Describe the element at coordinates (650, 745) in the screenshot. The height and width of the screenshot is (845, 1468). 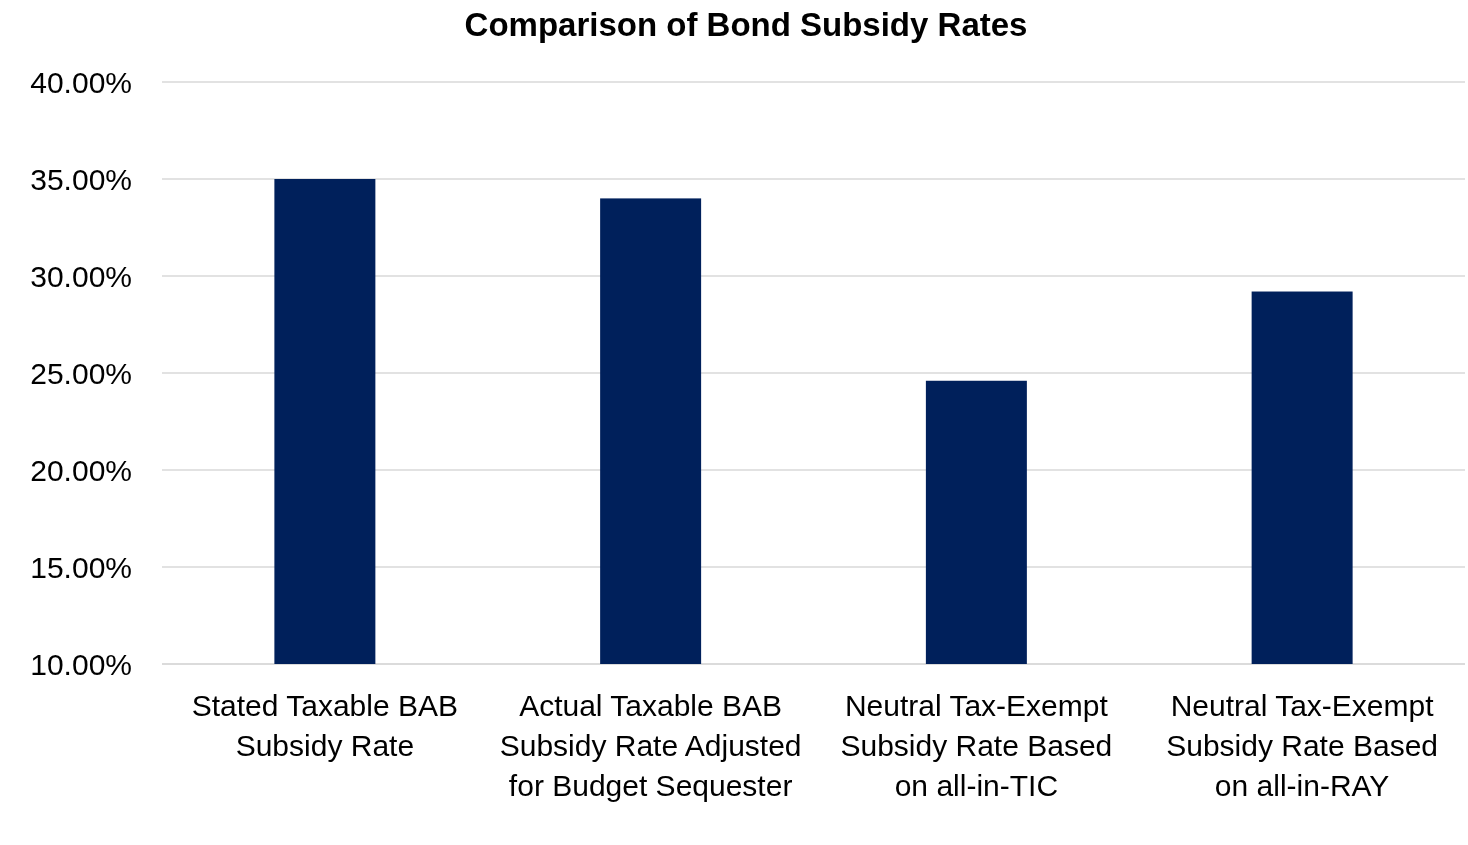
I see `x-tick-label: Actual Taxable BAB Subsidy Rate Adjusted for Budget Sequester` at that location.